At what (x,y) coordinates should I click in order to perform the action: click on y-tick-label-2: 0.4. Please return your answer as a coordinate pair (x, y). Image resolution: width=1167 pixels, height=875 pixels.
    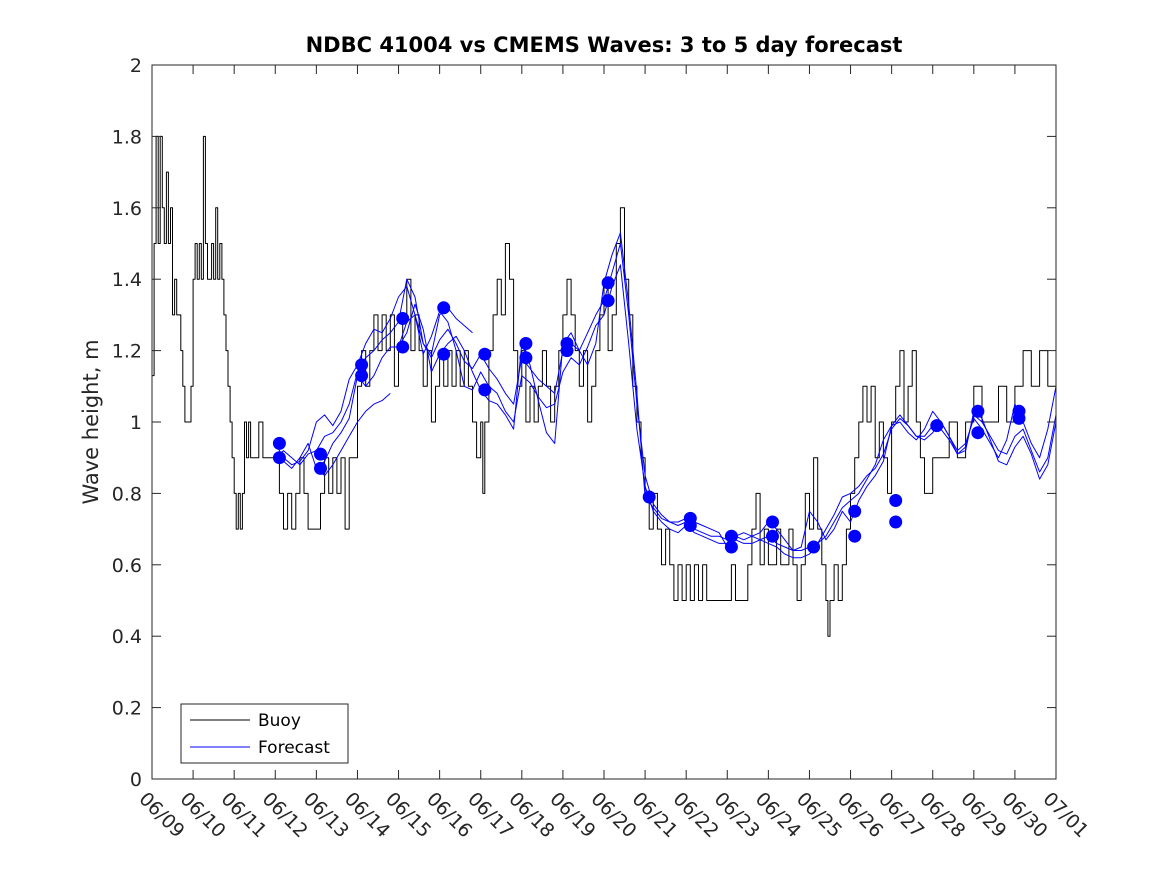
    Looking at the image, I should click on (127, 637).